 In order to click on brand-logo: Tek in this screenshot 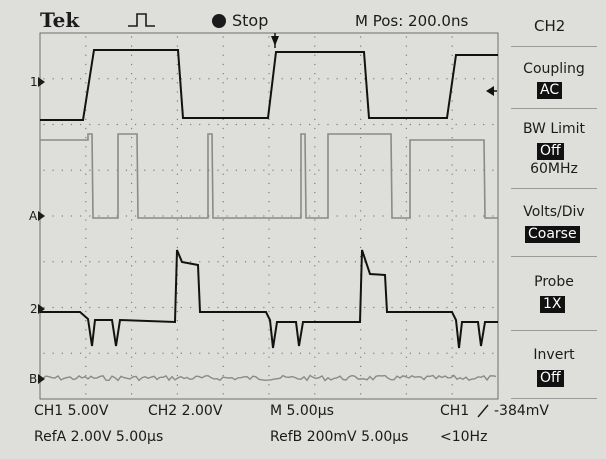, I will do `click(60, 20)`.